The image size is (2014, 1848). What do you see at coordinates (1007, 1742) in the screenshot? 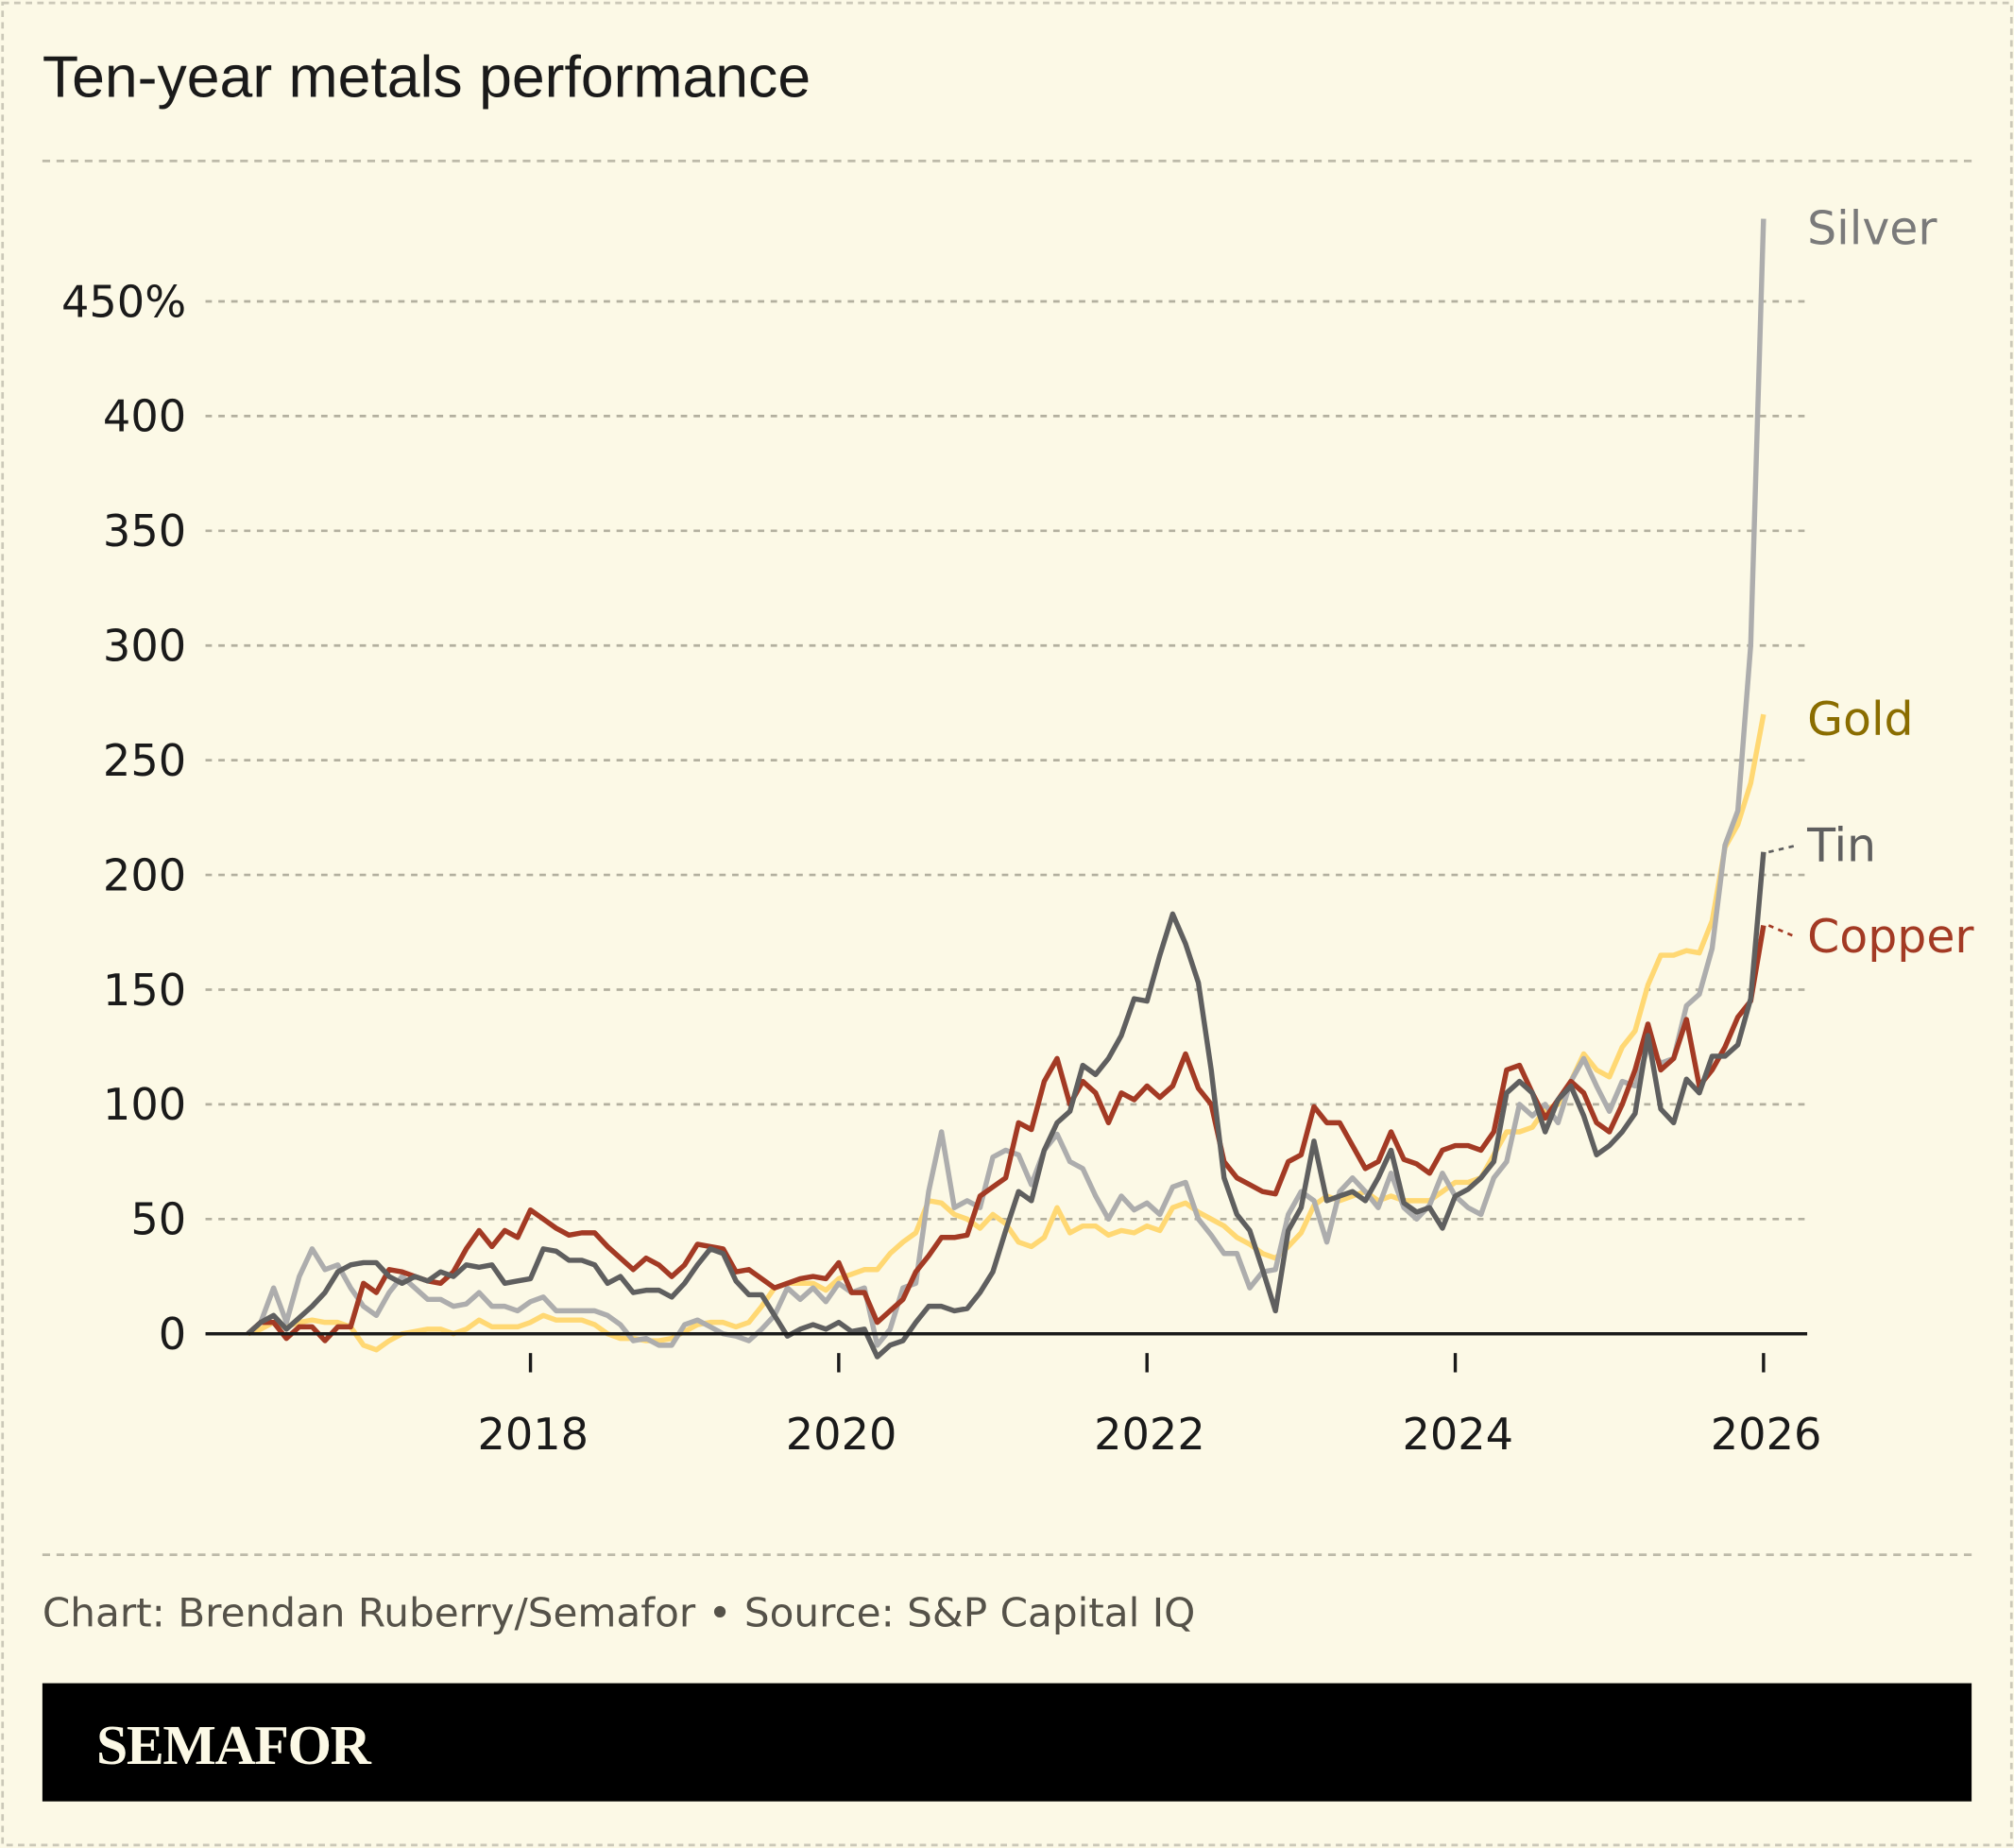
I see `brand-bar` at bounding box center [1007, 1742].